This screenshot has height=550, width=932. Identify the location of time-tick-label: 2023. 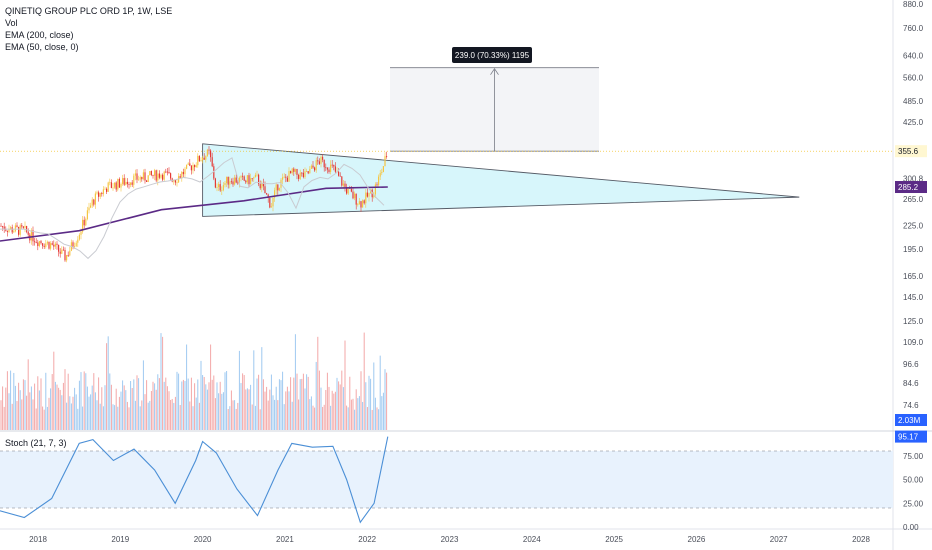
(450, 539).